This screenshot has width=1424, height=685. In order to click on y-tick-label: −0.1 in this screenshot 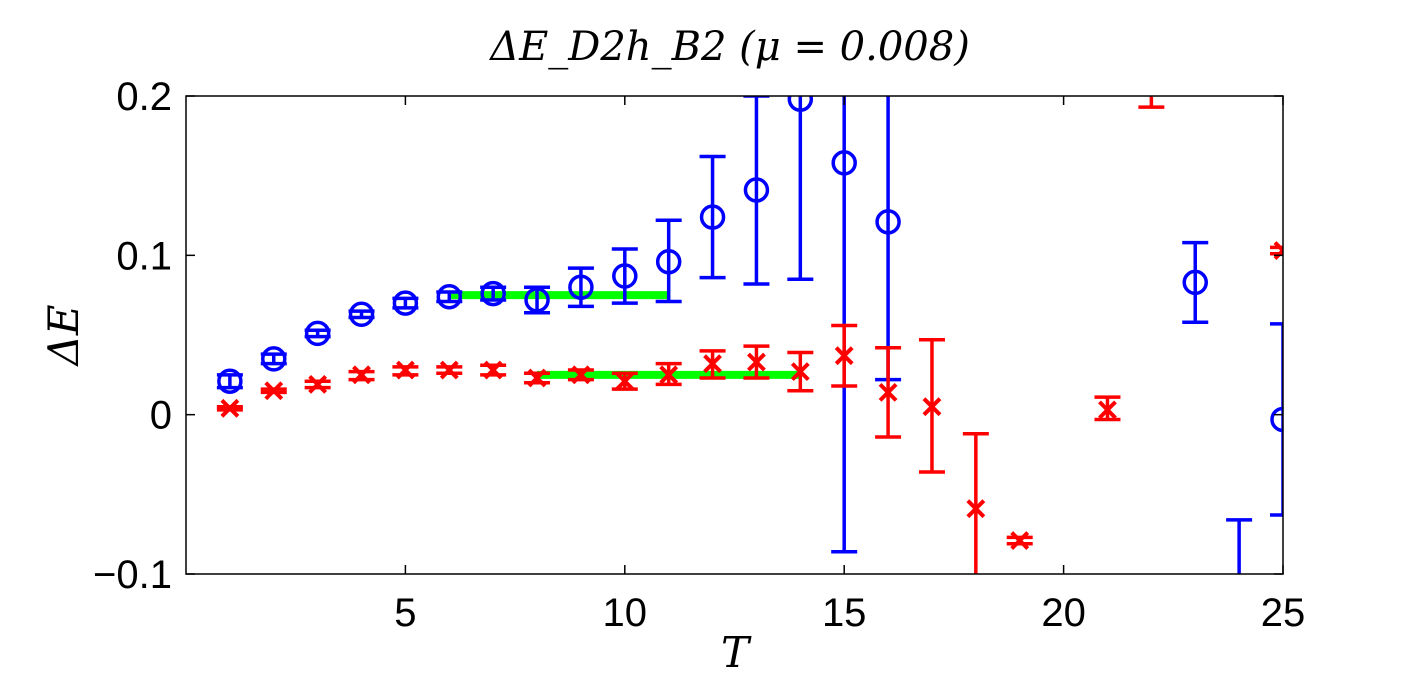, I will do `click(132, 575)`.